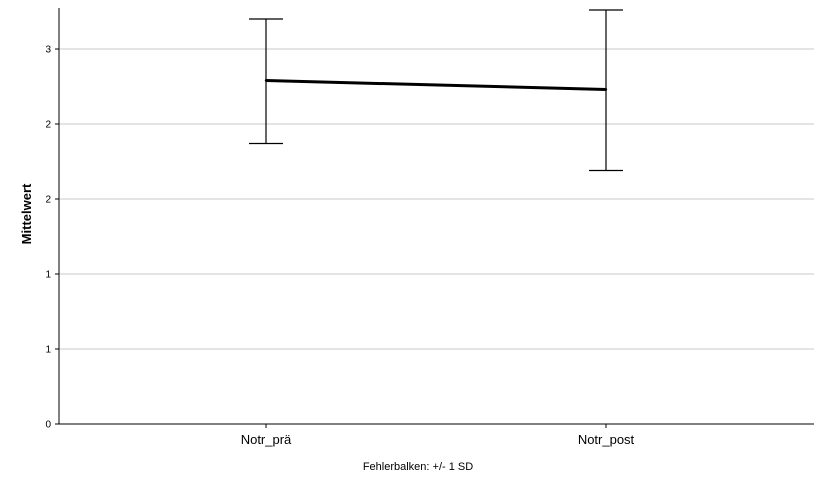 The height and width of the screenshot is (486, 824). I want to click on y-tick-label: 3, so click(48, 50).